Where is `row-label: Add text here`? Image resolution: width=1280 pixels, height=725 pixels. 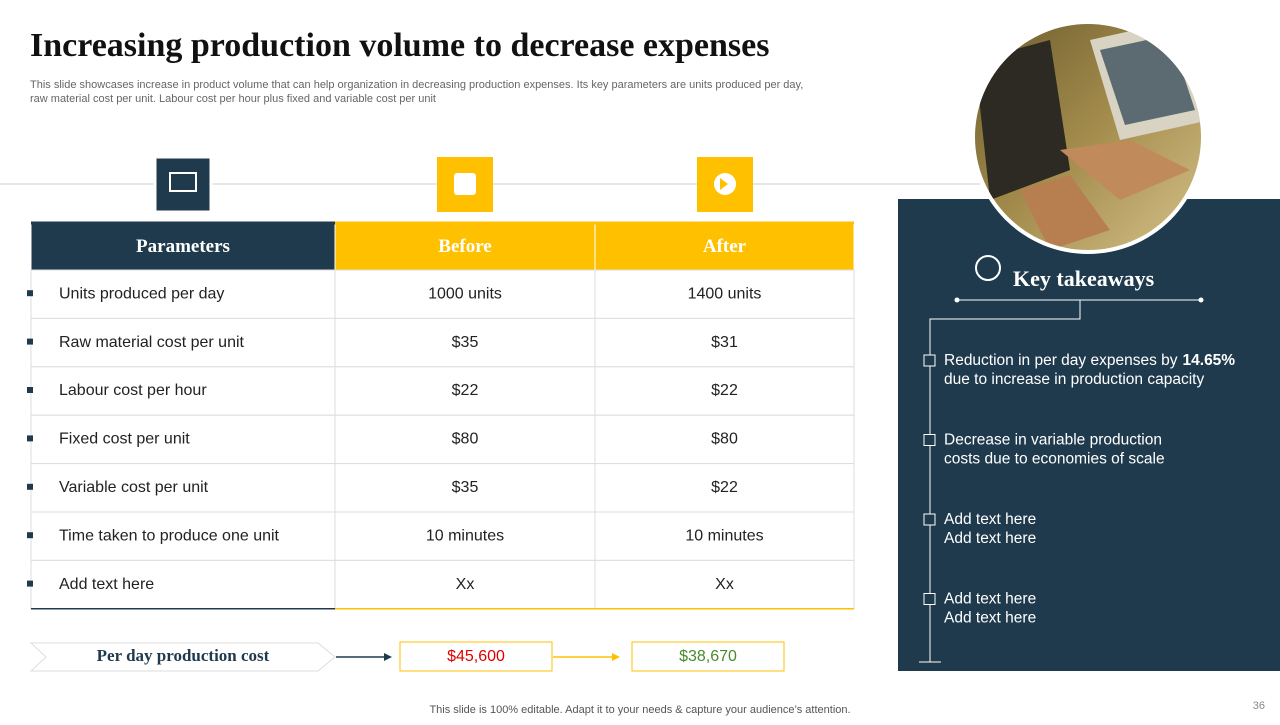 row-label: Add text here is located at coordinates (106, 584).